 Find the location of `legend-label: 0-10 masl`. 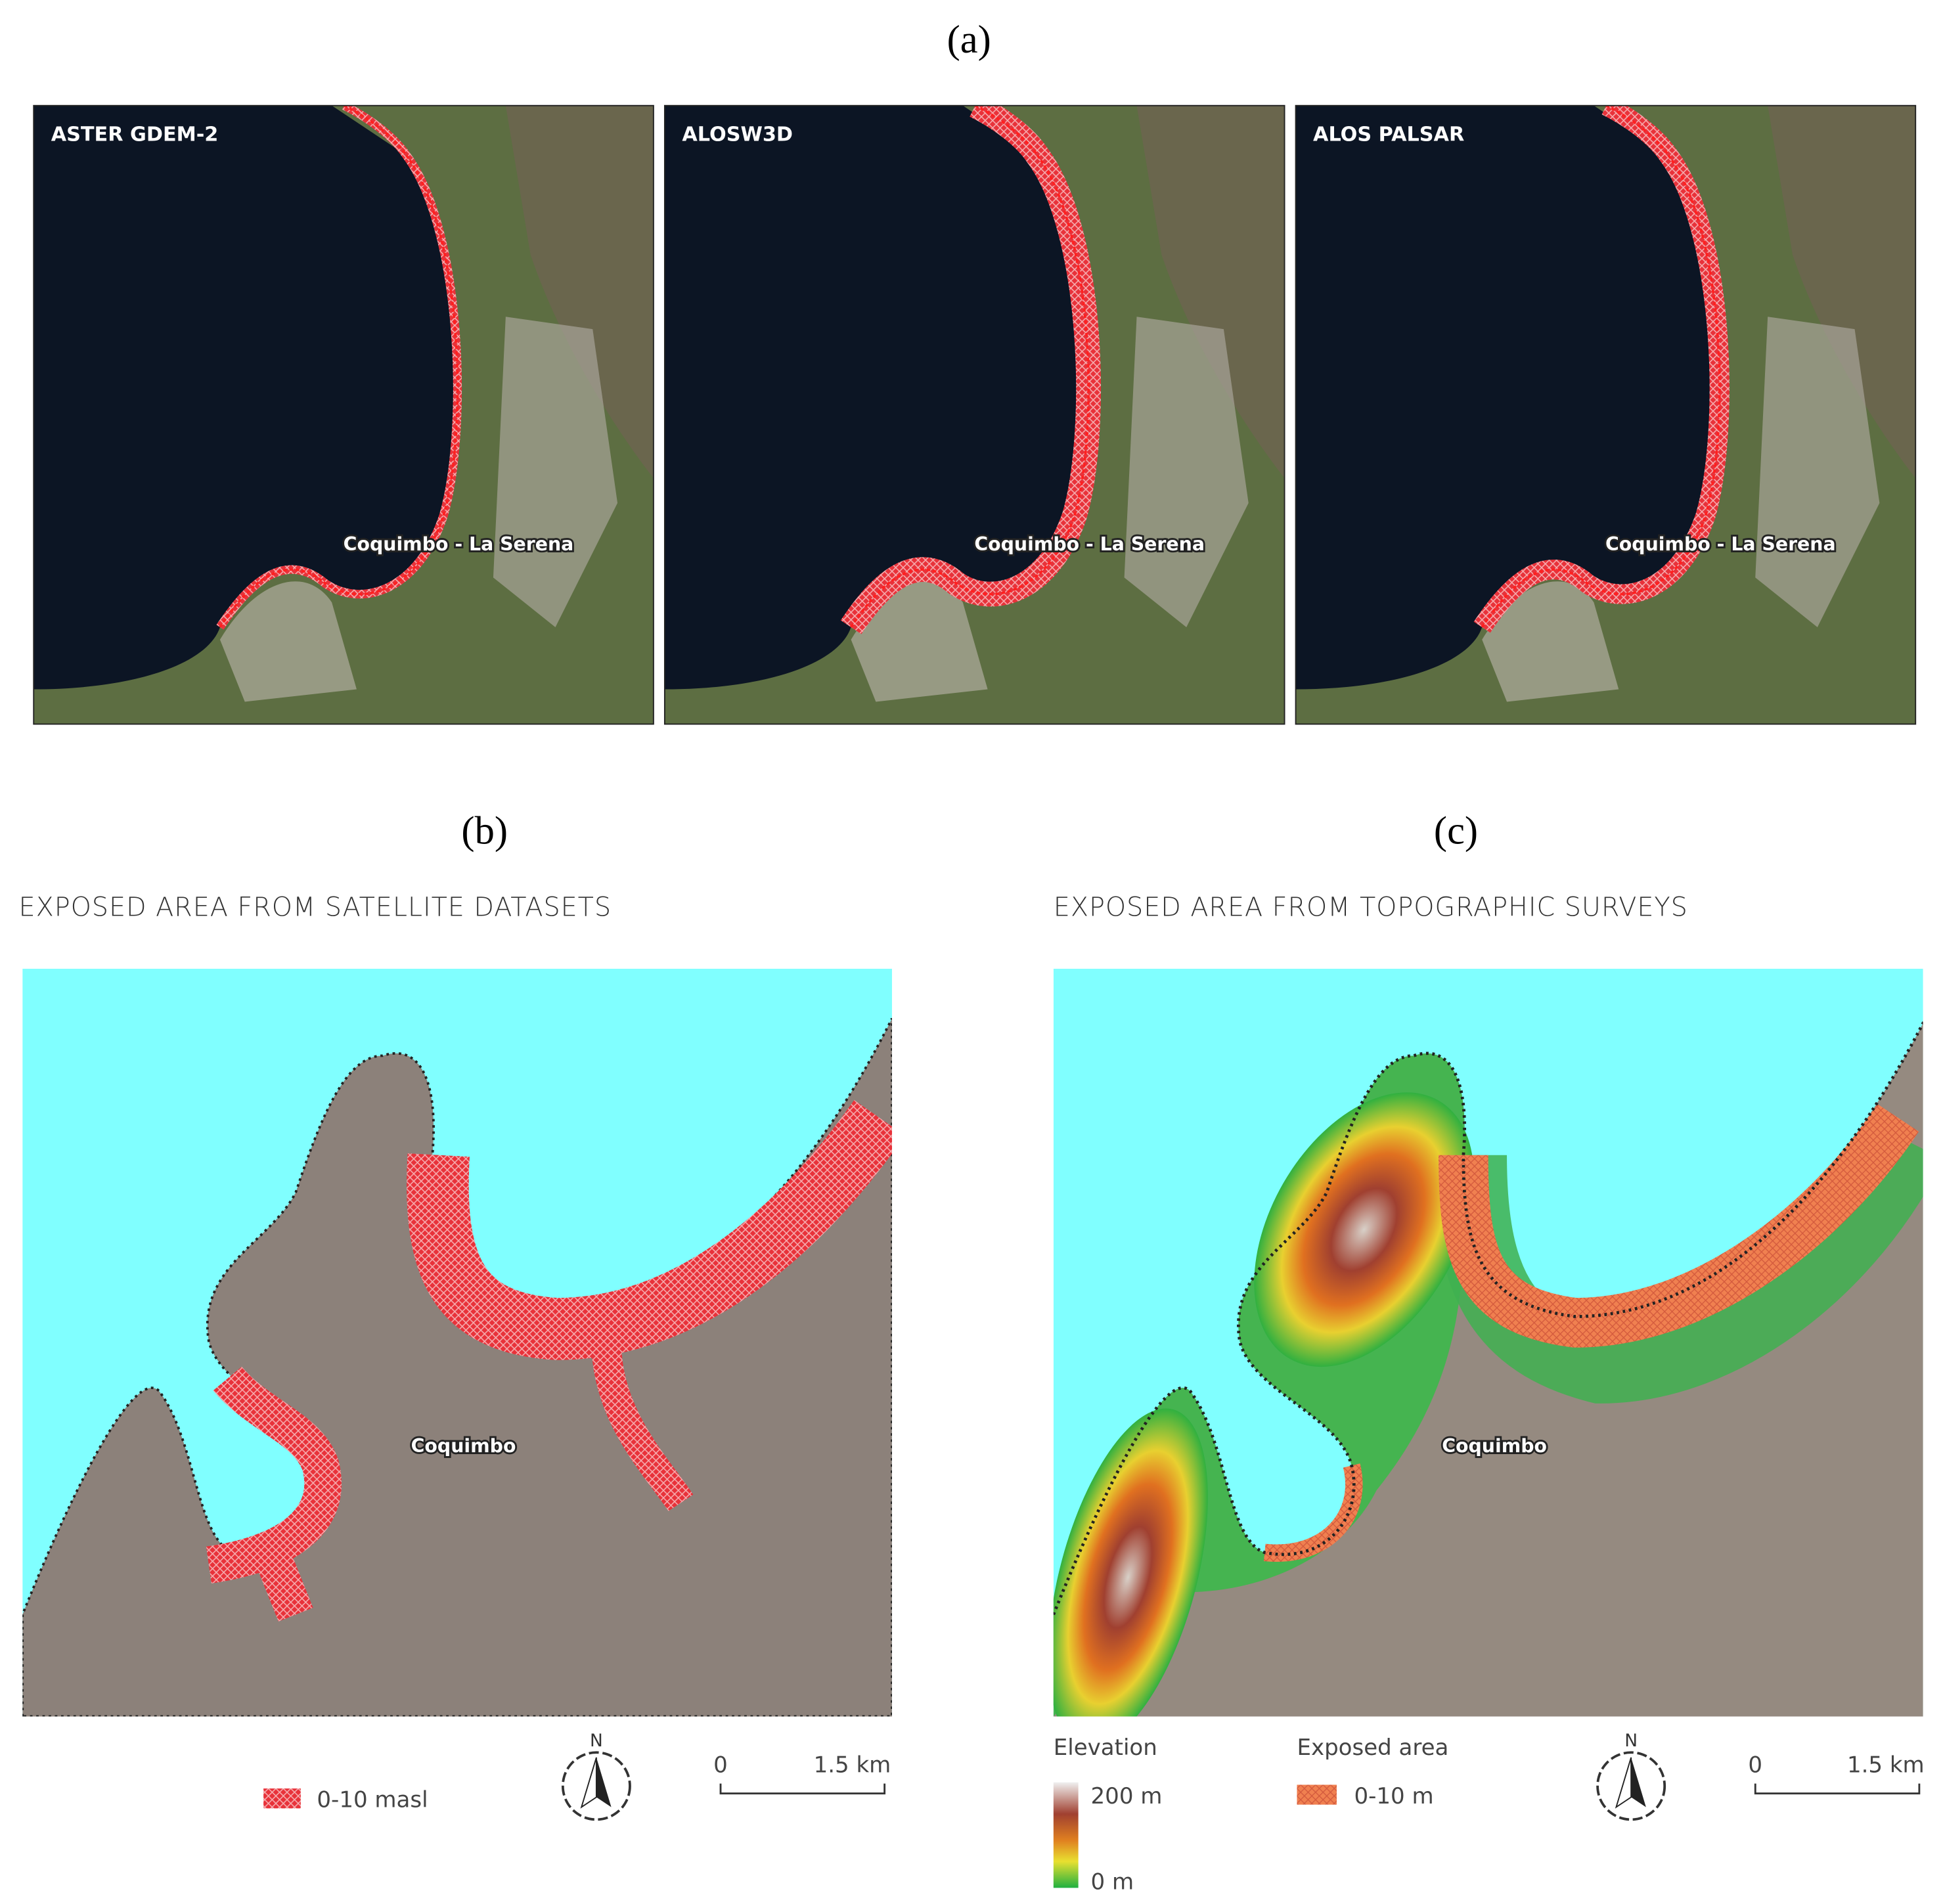

legend-label: 0-10 masl is located at coordinates (372, 1800).